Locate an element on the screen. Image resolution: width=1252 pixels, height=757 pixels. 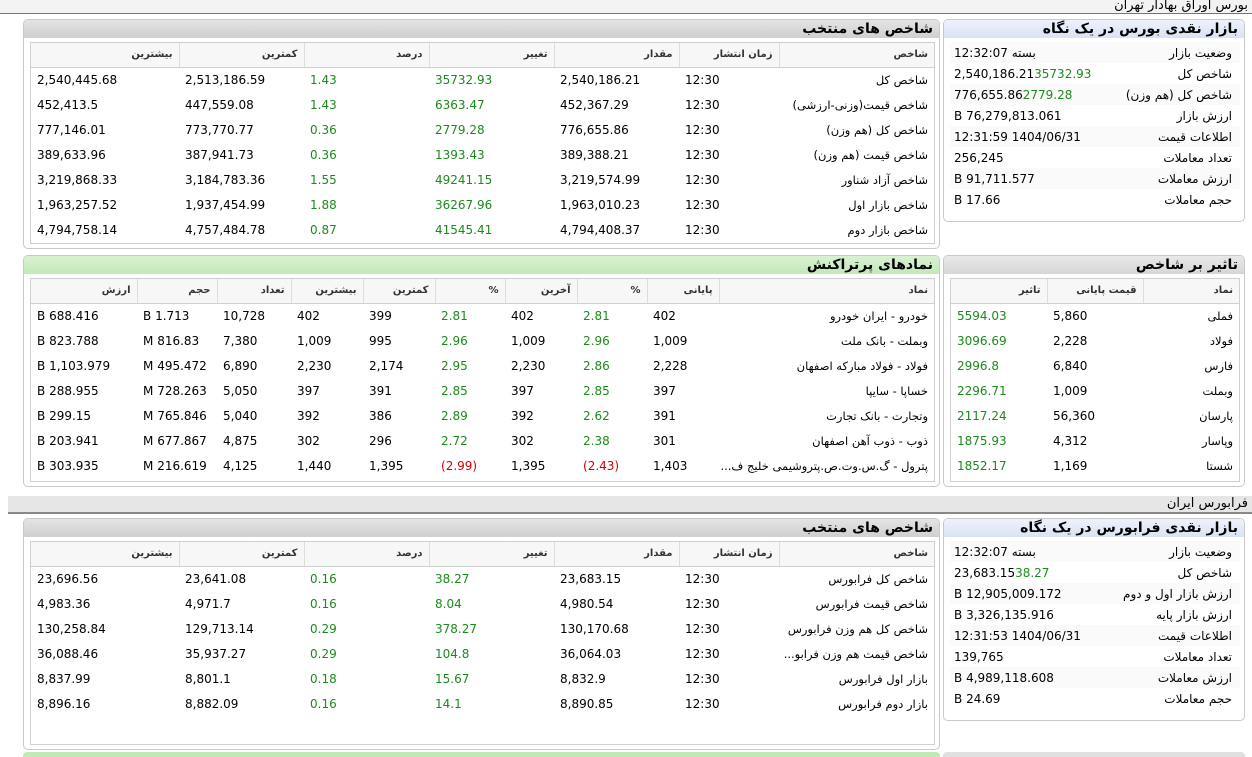
column-header: ارزش is located at coordinates (84, 291).